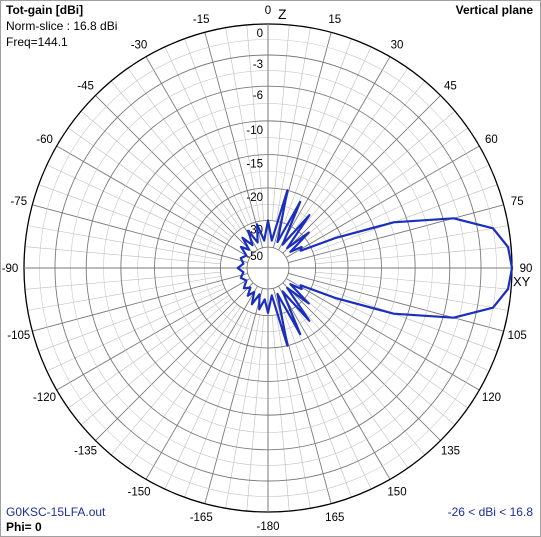 The width and height of the screenshot is (541, 537). Describe the element at coordinates (37, 42) in the screenshot. I see `frequency-label: Freq=144.1` at that location.